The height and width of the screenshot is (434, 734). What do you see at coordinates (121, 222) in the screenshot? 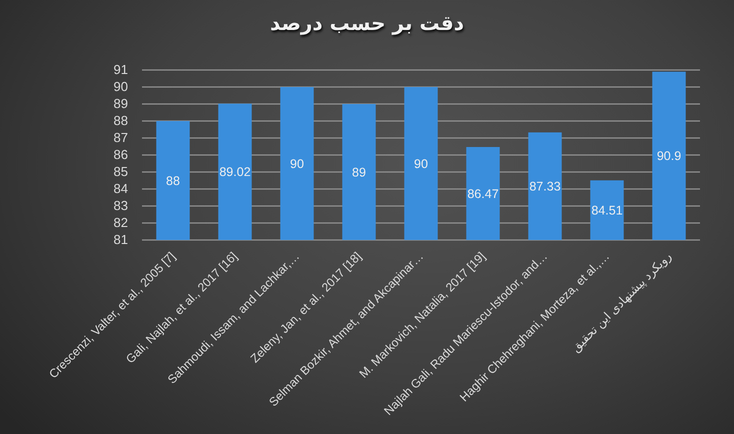
I see `y-tick-label: 82` at bounding box center [121, 222].